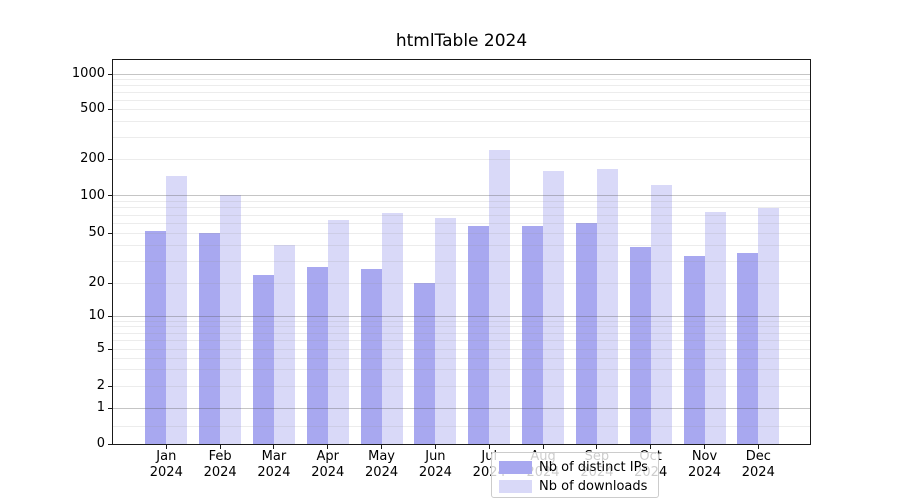 The image size is (900, 500). I want to click on bar-nov-2024-nb-of-downloads, so click(715, 328).